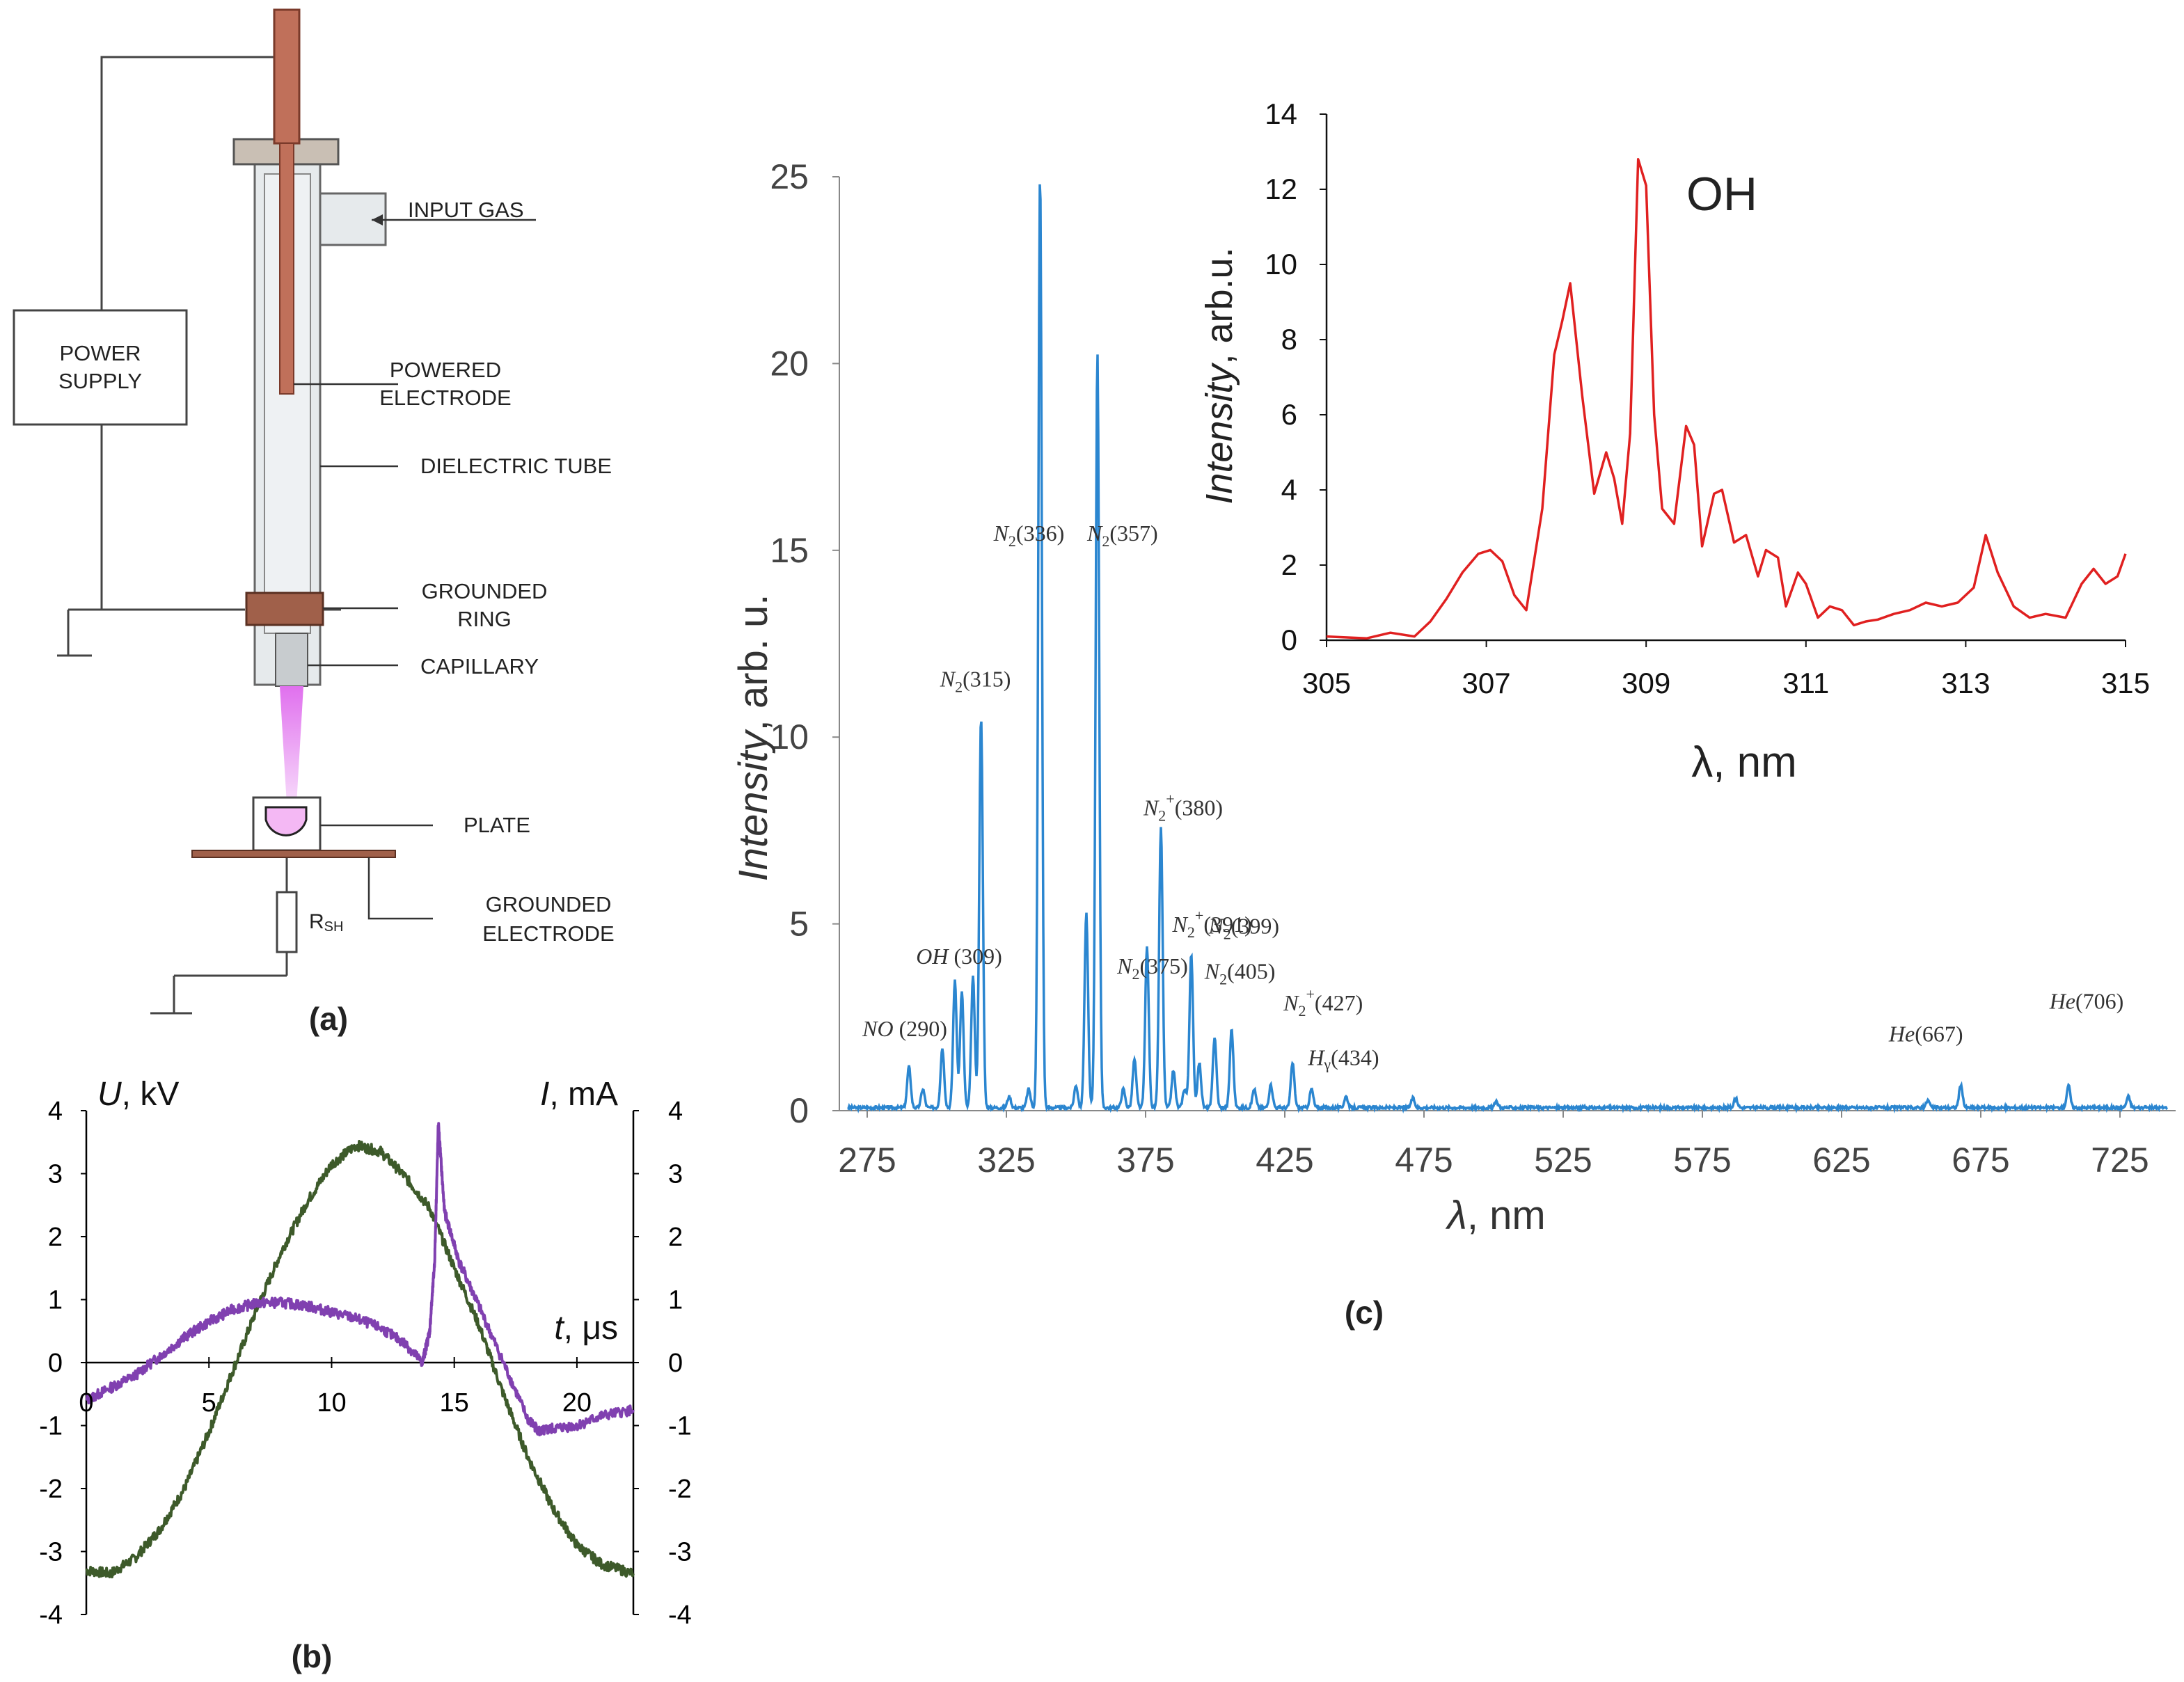  What do you see at coordinates (284, 609) in the screenshot?
I see `grounded-ring` at bounding box center [284, 609].